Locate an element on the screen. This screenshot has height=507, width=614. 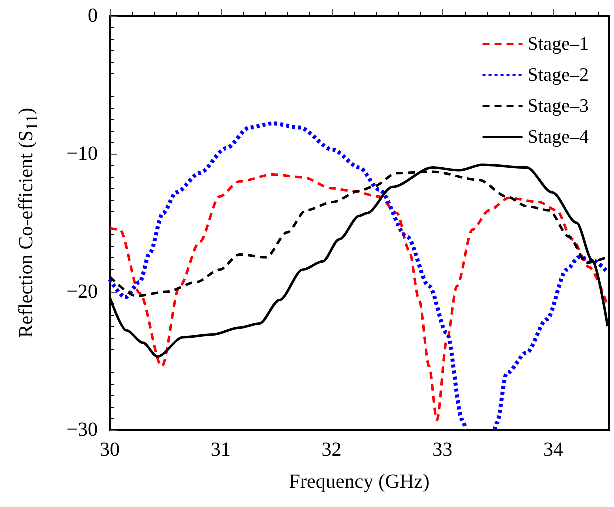
legend-label: Stage–3 is located at coordinates (559, 106).